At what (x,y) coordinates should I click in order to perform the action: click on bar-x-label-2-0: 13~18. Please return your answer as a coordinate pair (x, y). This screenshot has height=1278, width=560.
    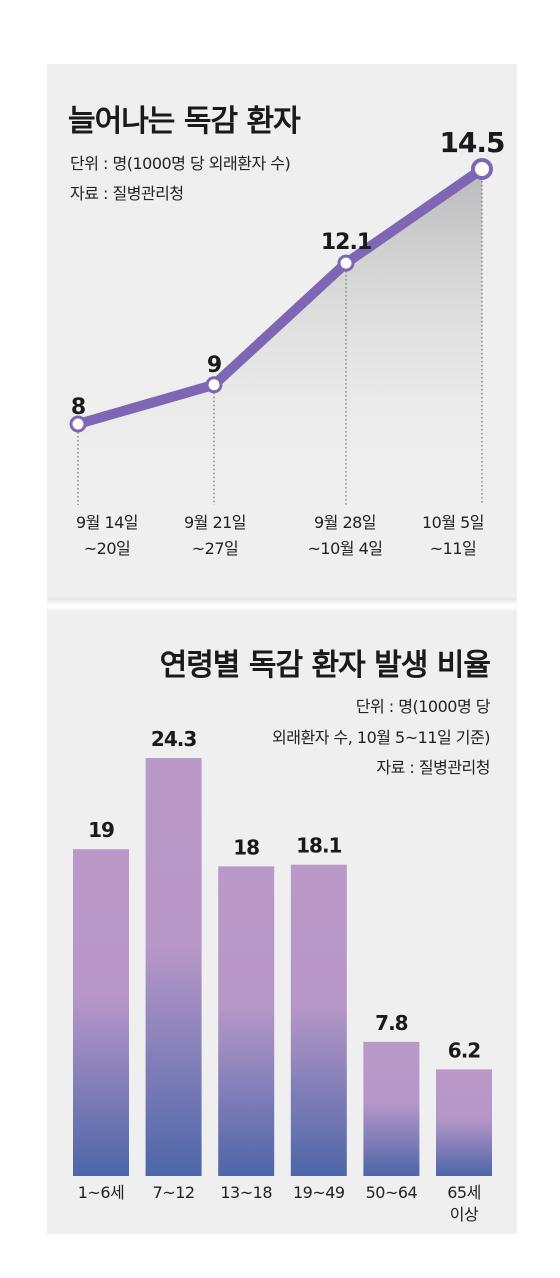
    Looking at the image, I should click on (246, 1192).